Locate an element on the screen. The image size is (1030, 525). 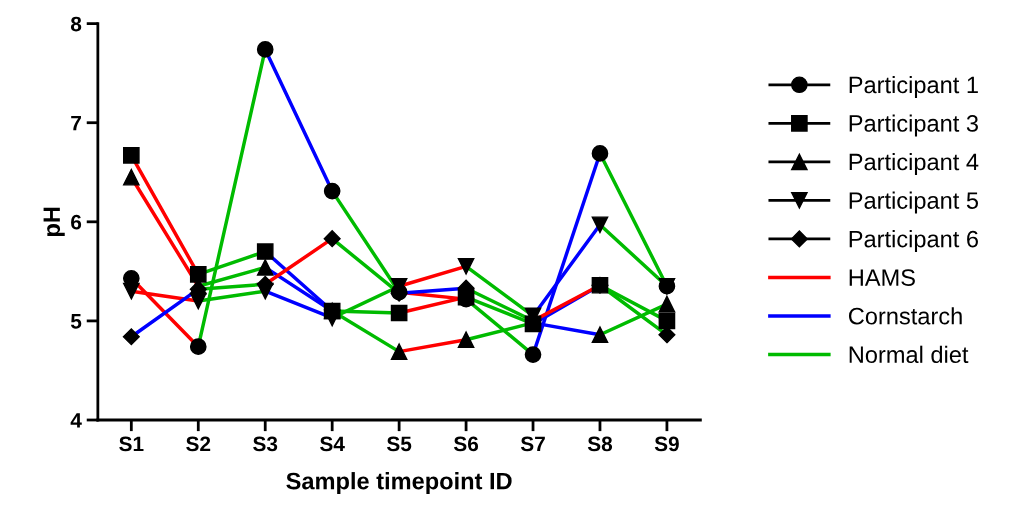
x-tick-label: S1 is located at coordinates (131, 444).